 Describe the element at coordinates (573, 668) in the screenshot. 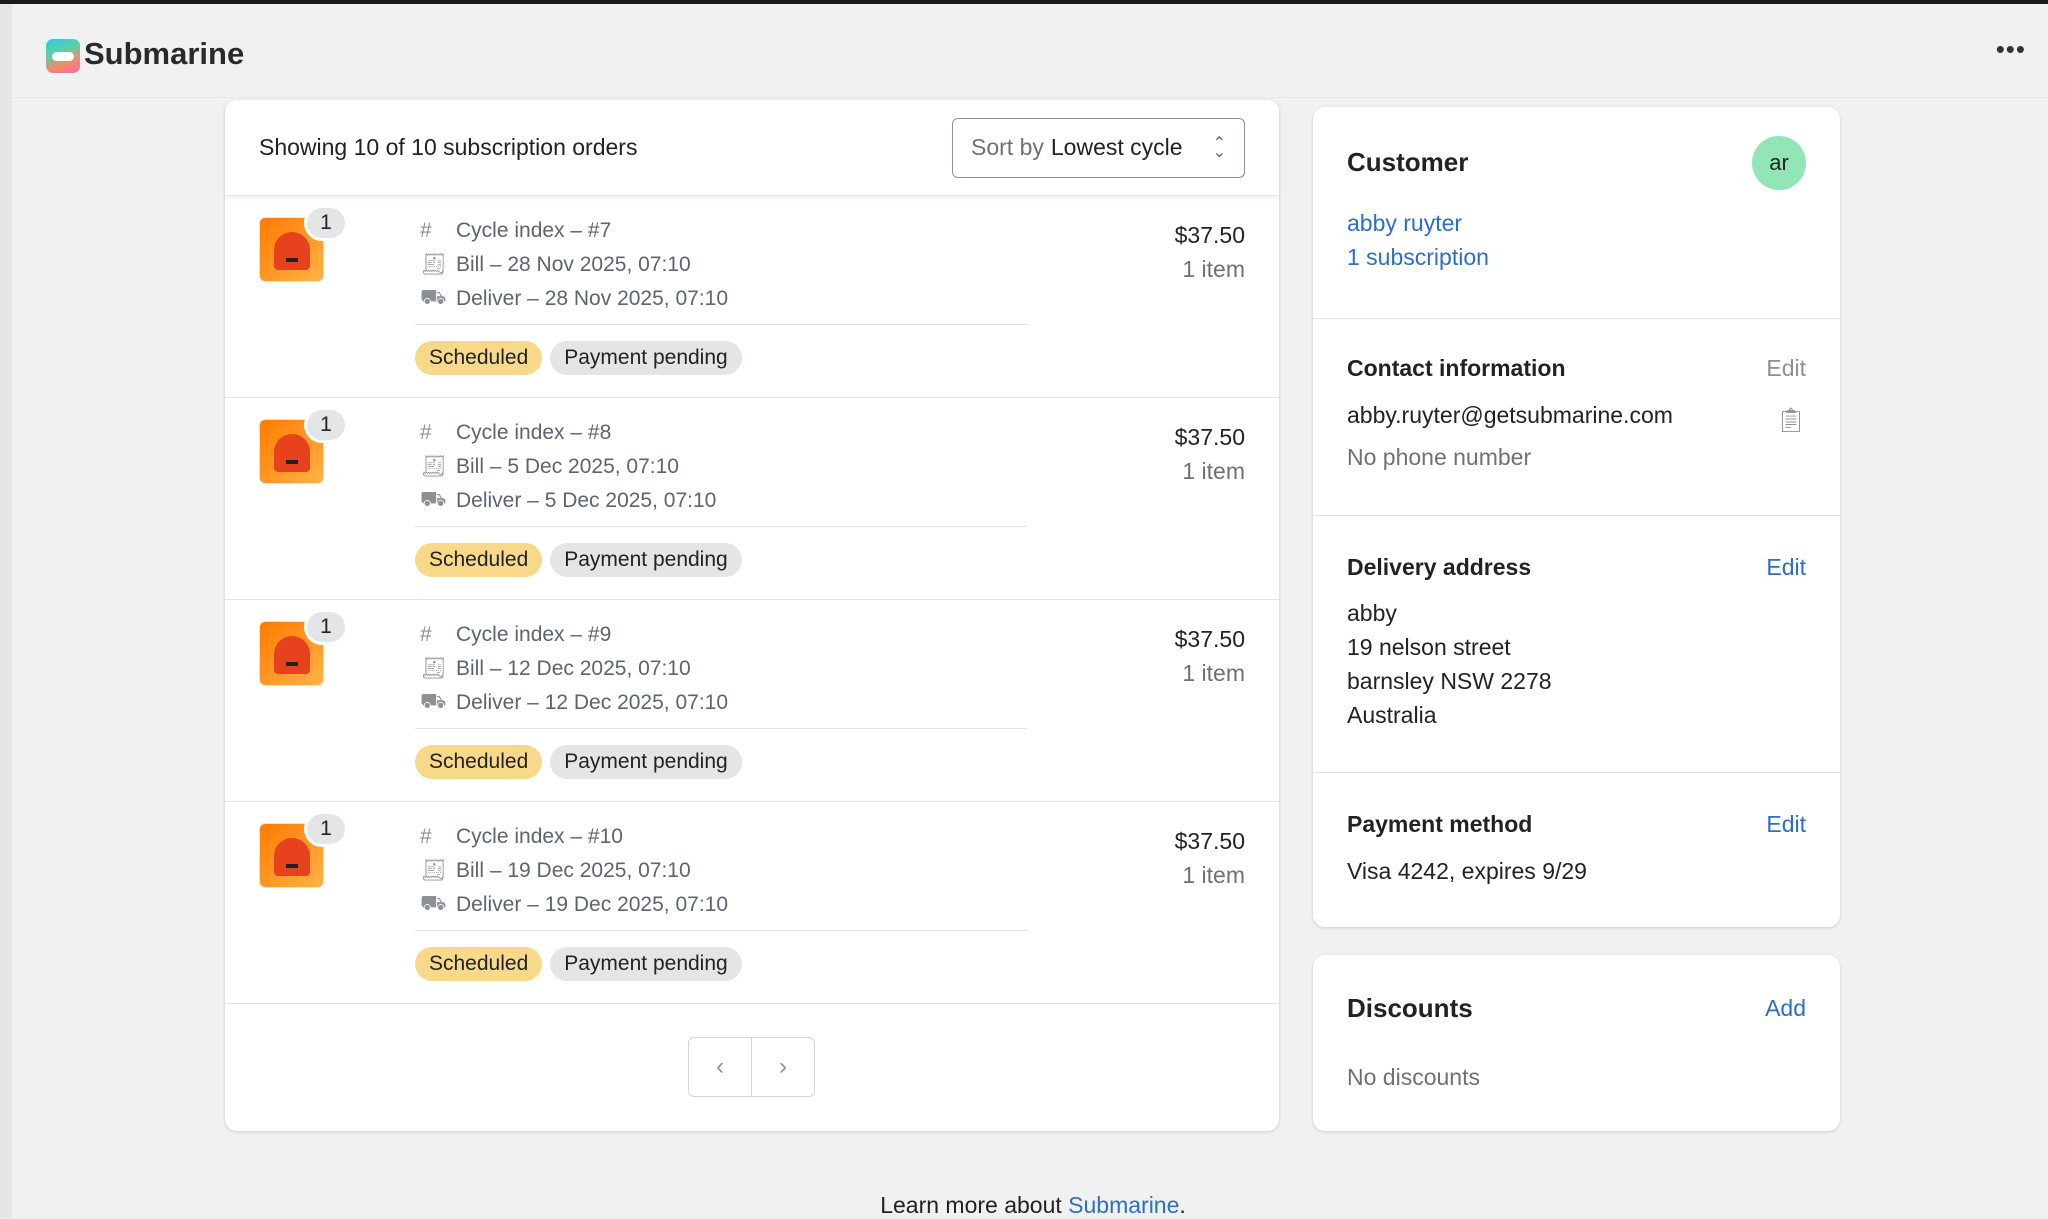

I see `bill-date: Bill – 12 Dec 2025, 07:10` at that location.